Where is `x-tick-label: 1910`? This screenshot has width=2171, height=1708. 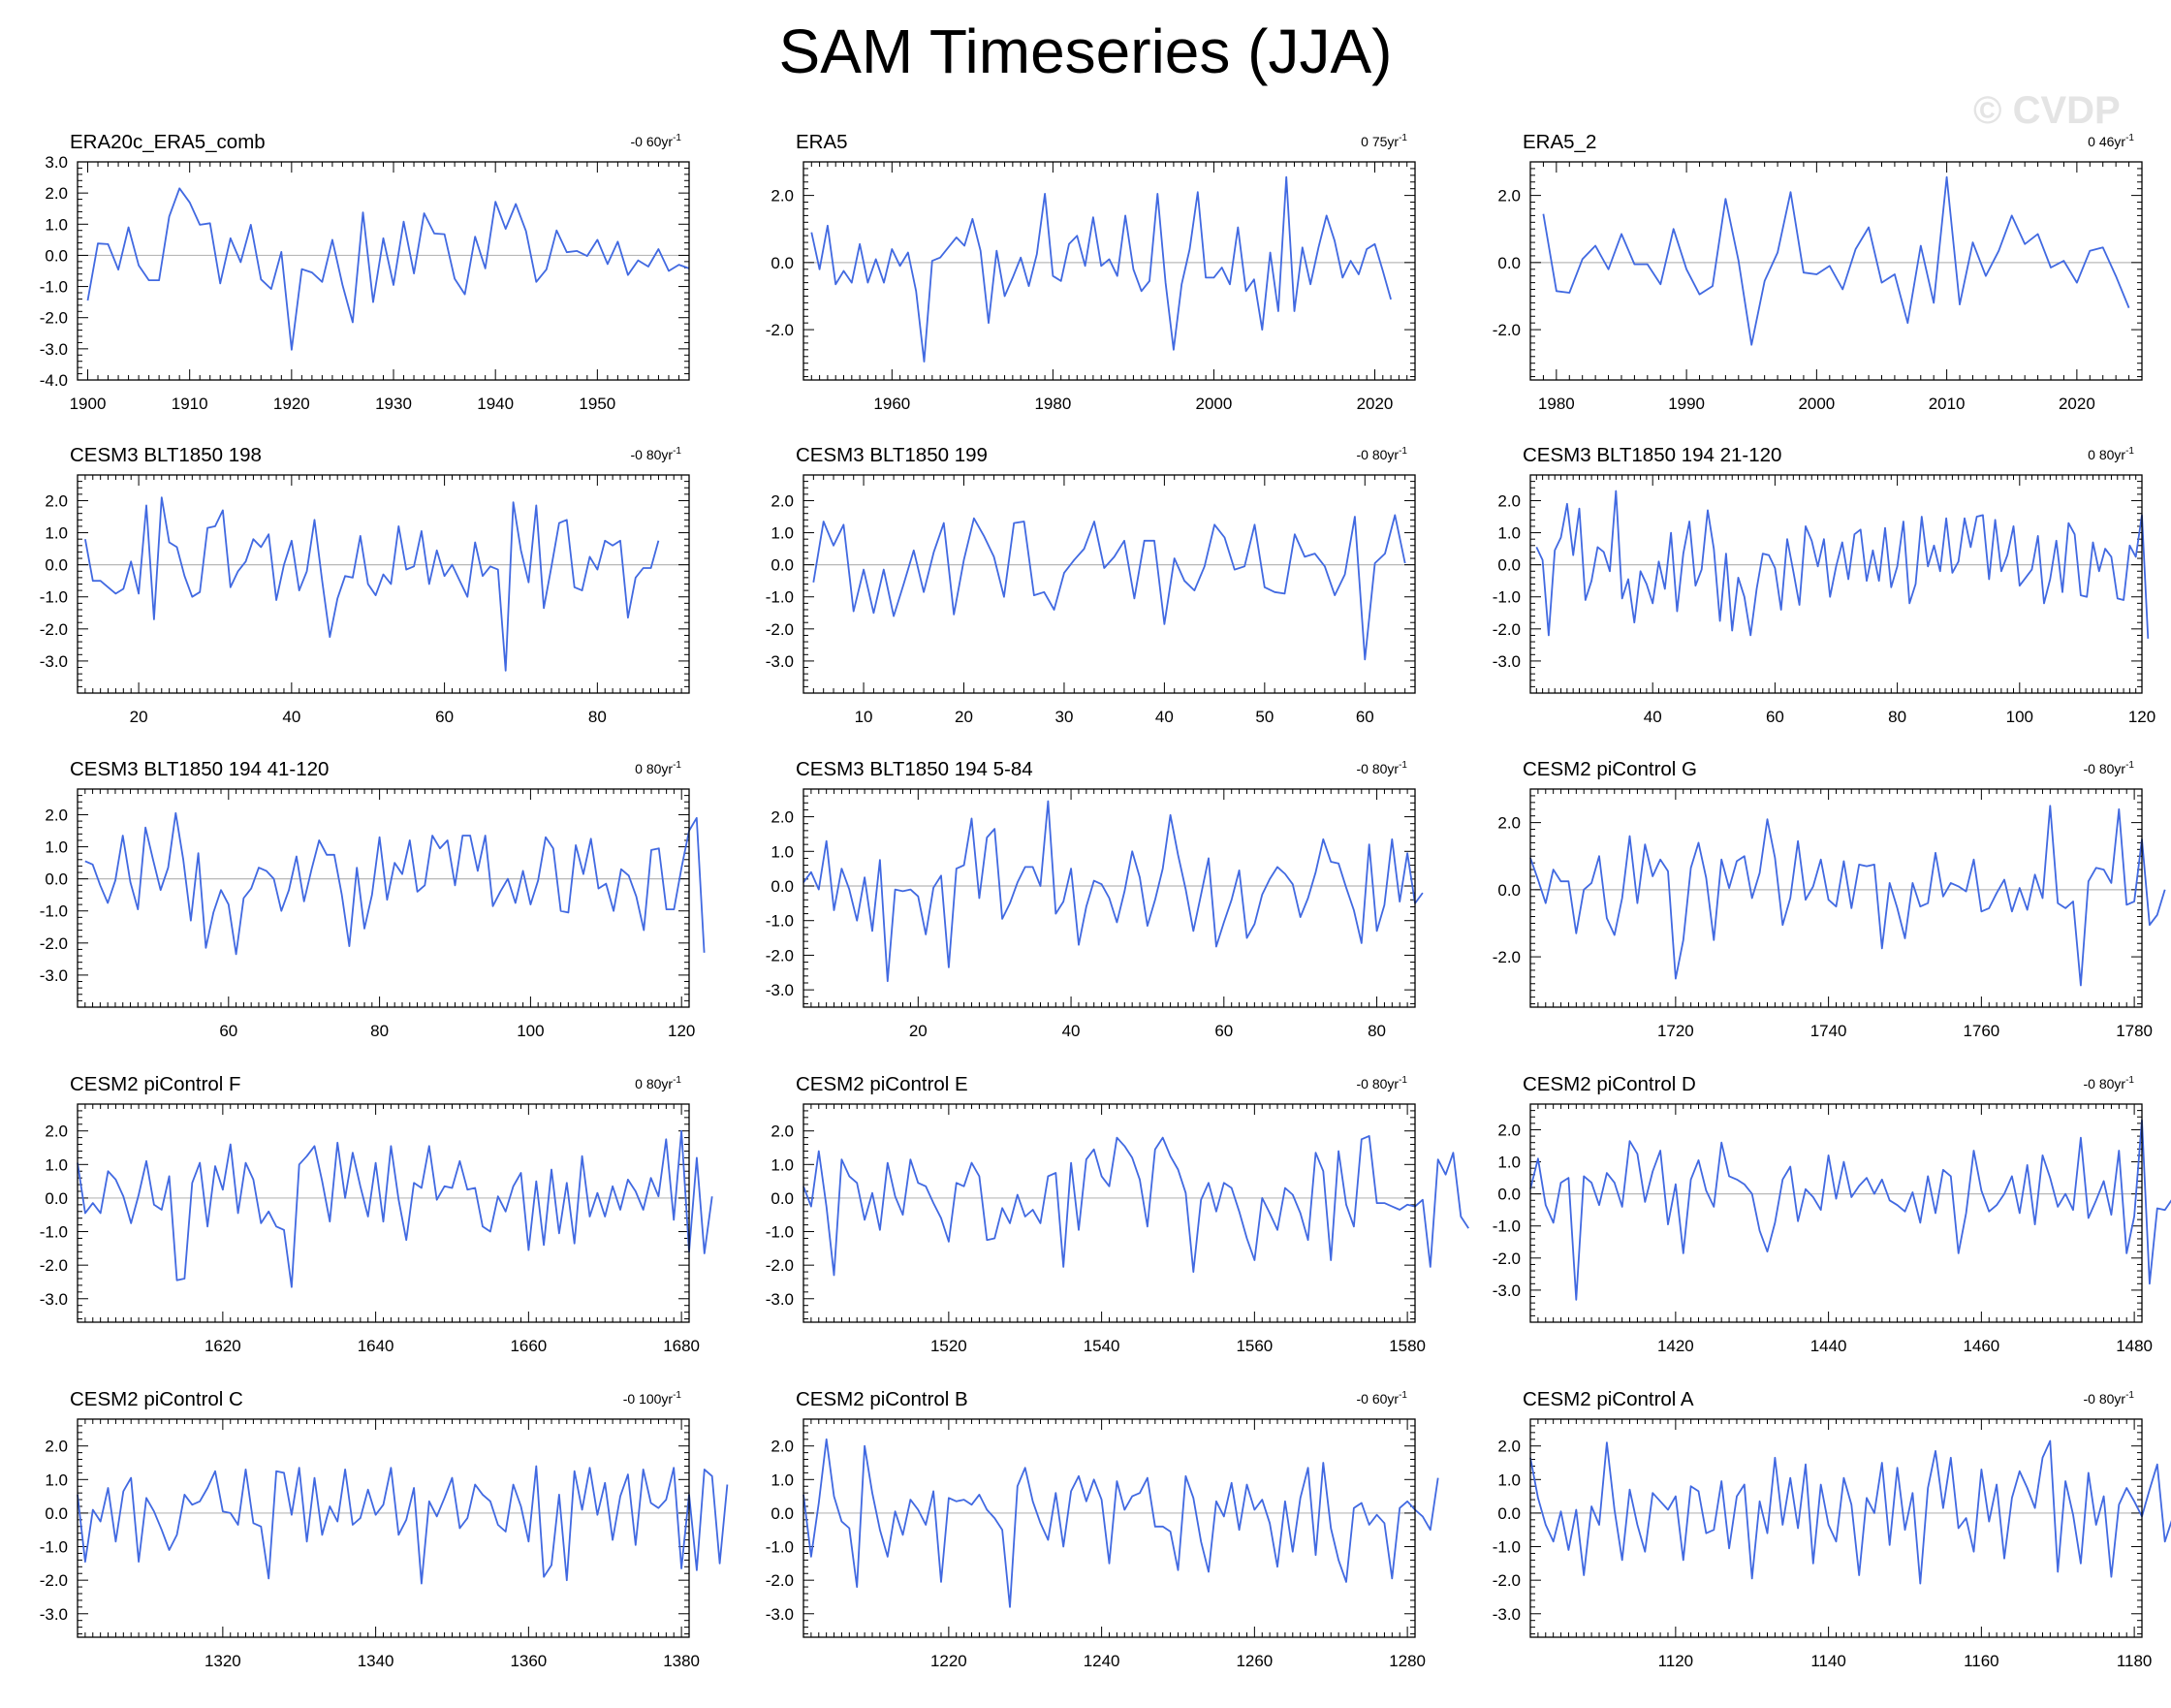 x-tick-label: 1910 is located at coordinates (190, 404).